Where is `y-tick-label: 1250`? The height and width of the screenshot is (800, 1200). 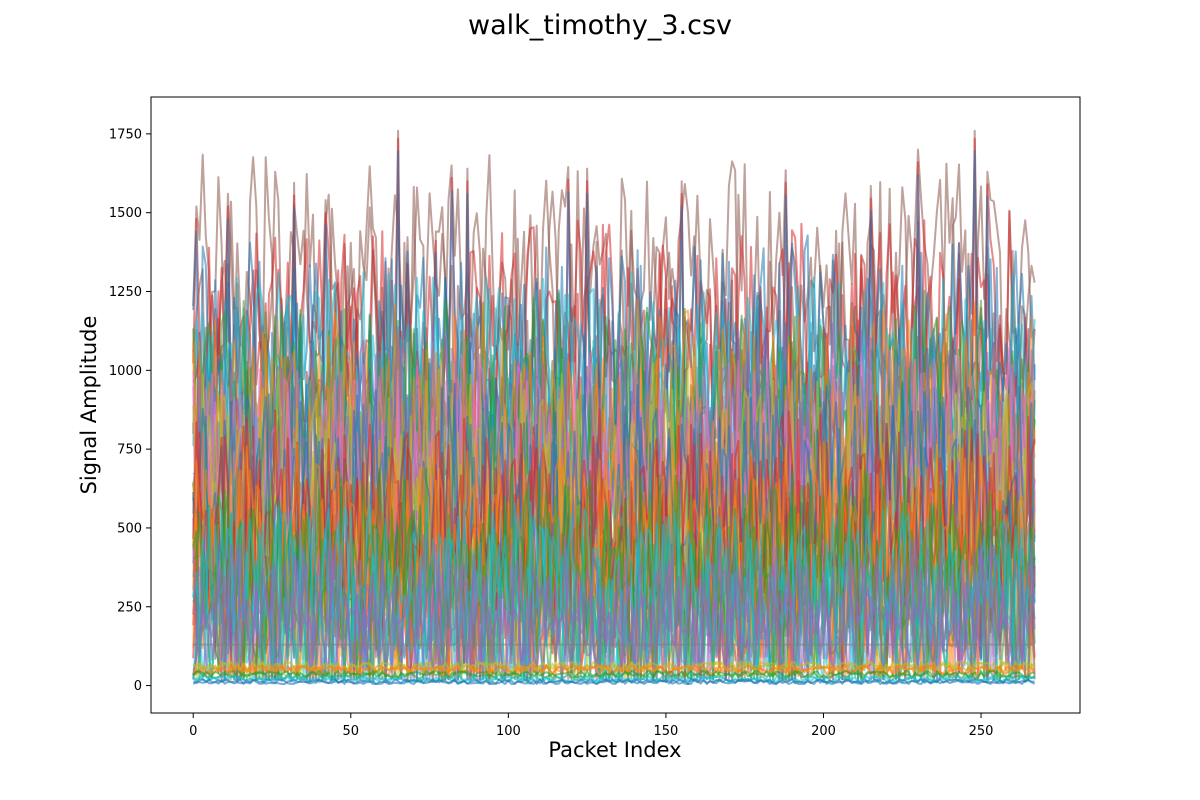 y-tick-label: 1250 is located at coordinates (125, 292).